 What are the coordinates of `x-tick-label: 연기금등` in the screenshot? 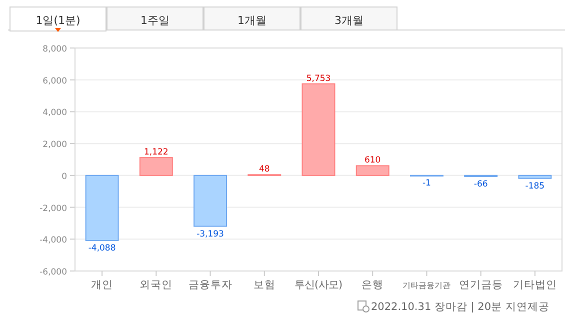 It's located at (480, 285).